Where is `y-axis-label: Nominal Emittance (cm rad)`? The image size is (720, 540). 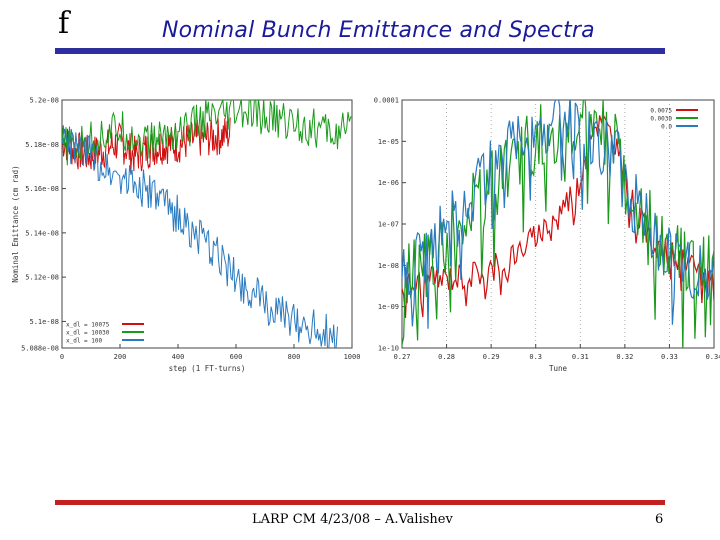 y-axis-label: Nominal Emittance (cm rad) is located at coordinates (15, 223).